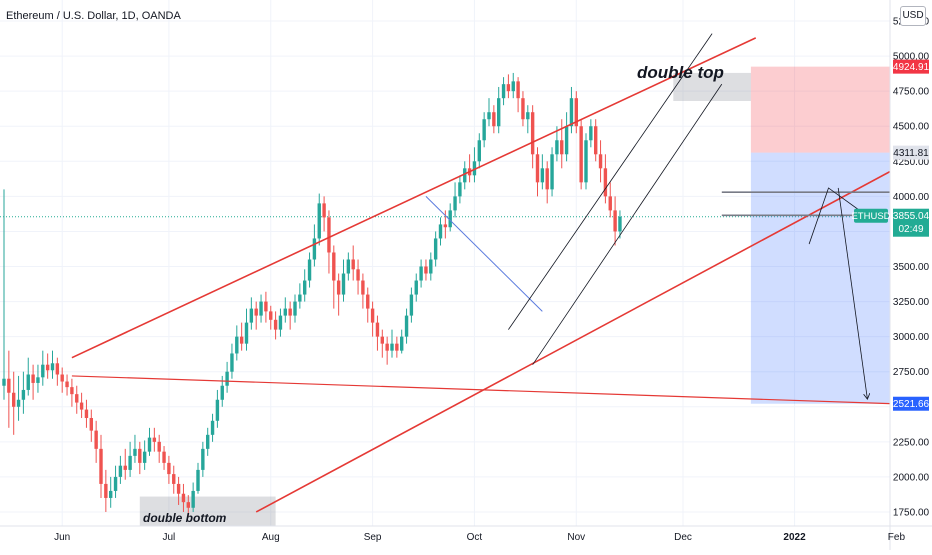  Describe the element at coordinates (911, 57) in the screenshot. I see `y-tick-label: 5000.00` at that location.